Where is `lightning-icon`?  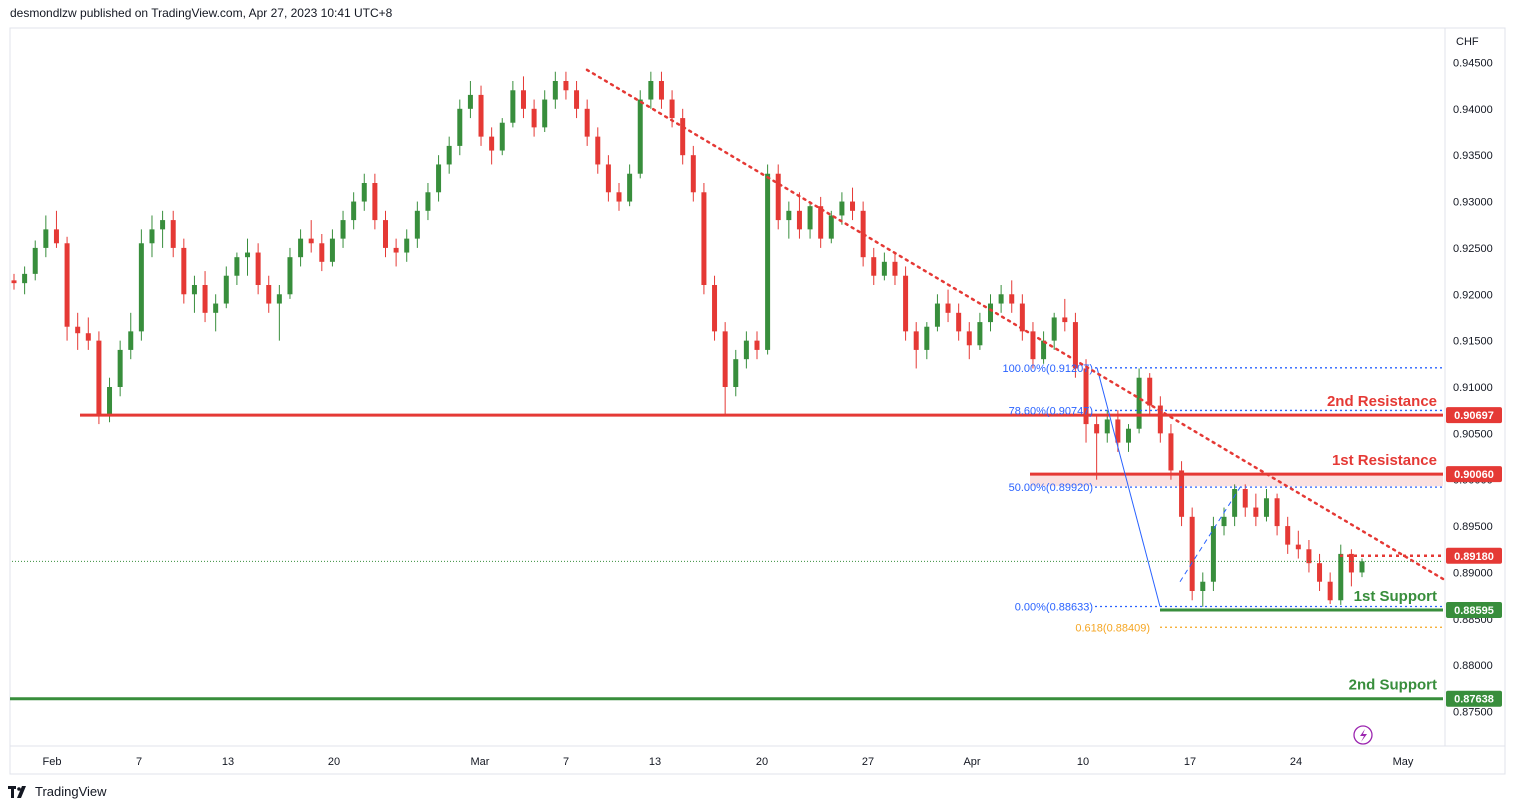 lightning-icon is located at coordinates (1363, 735).